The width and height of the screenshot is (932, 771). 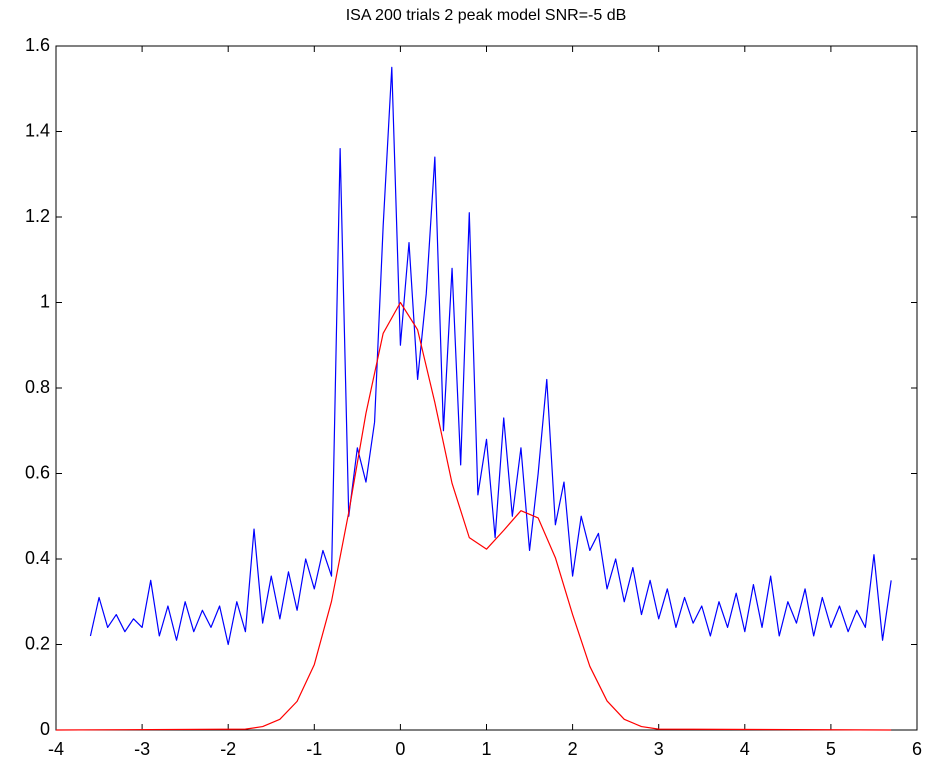 I want to click on x-tick-label: -2, so click(x=228, y=749).